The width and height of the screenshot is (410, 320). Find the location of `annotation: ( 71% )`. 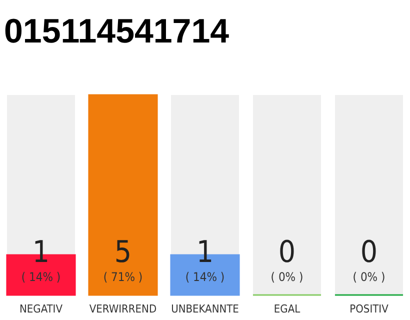

annotation: ( 71% ) is located at coordinates (123, 277).